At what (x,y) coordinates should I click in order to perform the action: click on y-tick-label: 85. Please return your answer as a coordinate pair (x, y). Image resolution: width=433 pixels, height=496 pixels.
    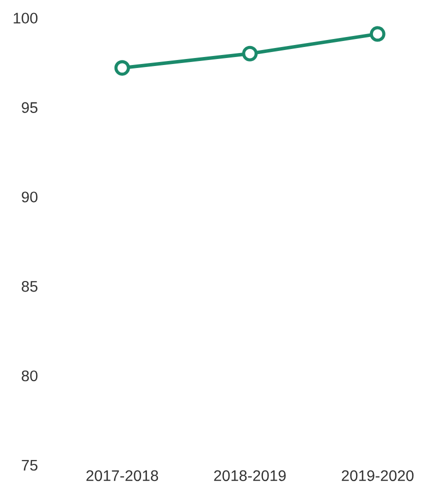
    Looking at the image, I should click on (30, 286).